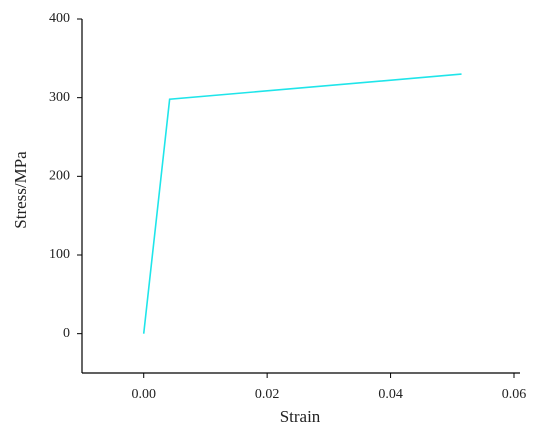  I want to click on x-tick-label: 0.00, so click(143, 394).